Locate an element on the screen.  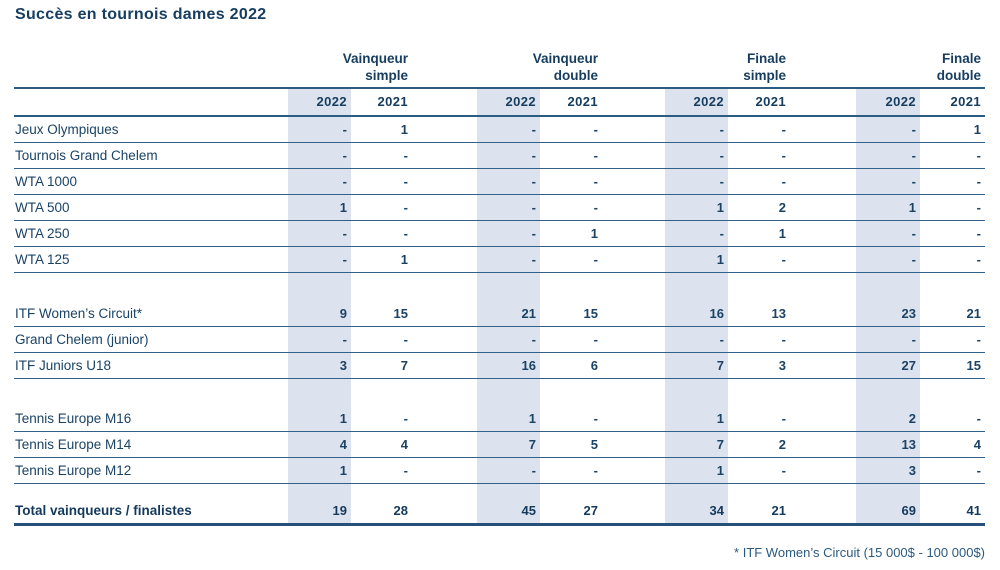
highlight-band-finale-double-2022 is located at coordinates (888, 307).